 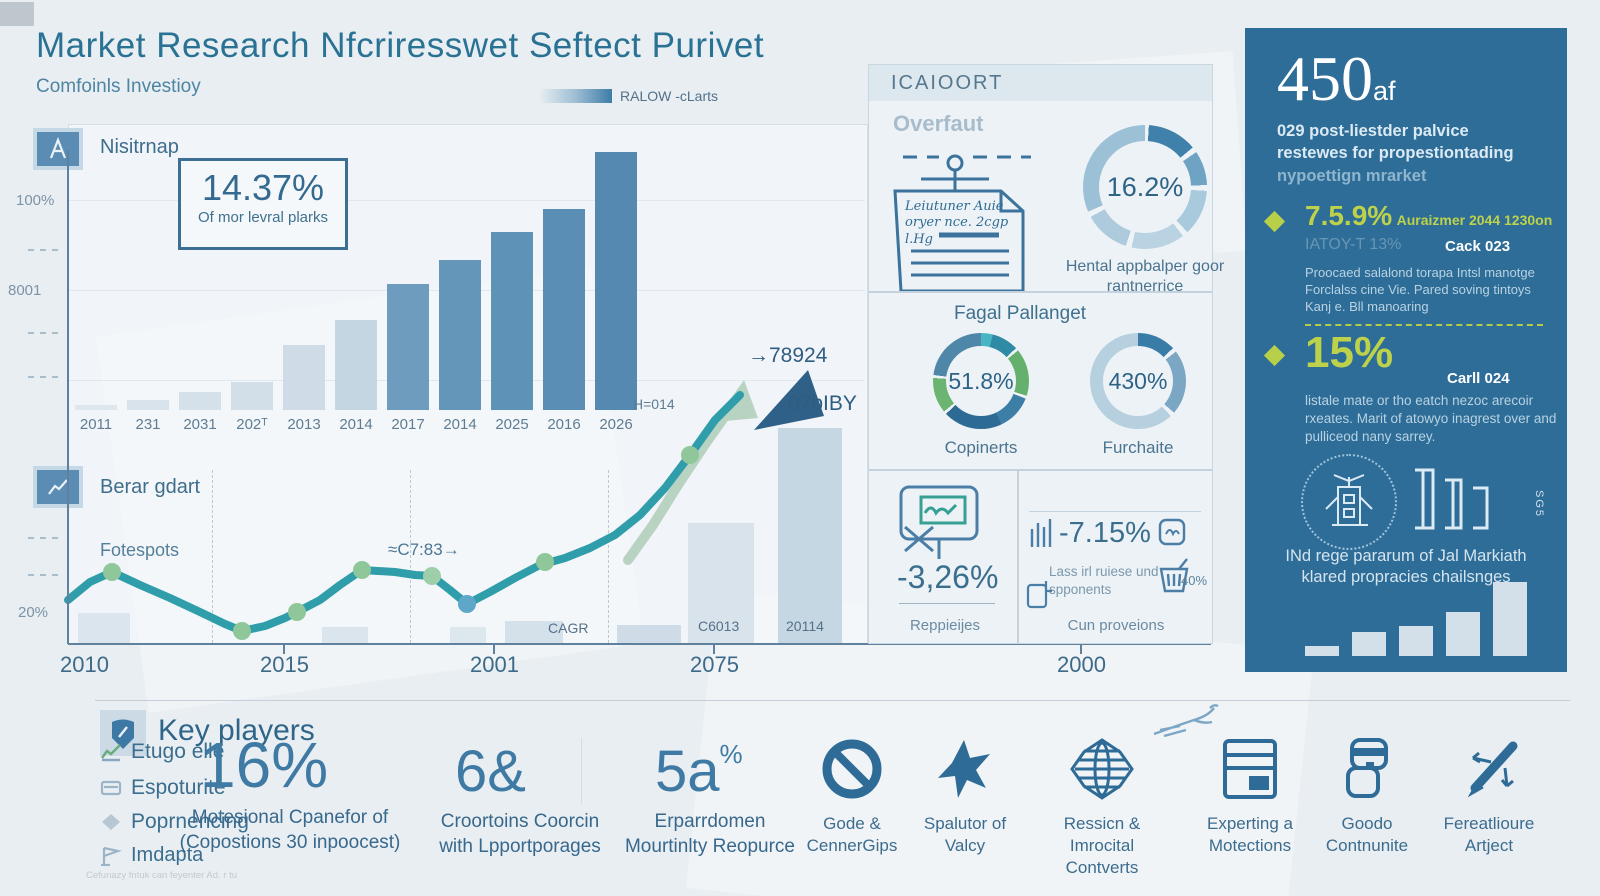 What do you see at coordinates (174, 822) in the screenshot?
I see `player-item: Poprnencing` at bounding box center [174, 822].